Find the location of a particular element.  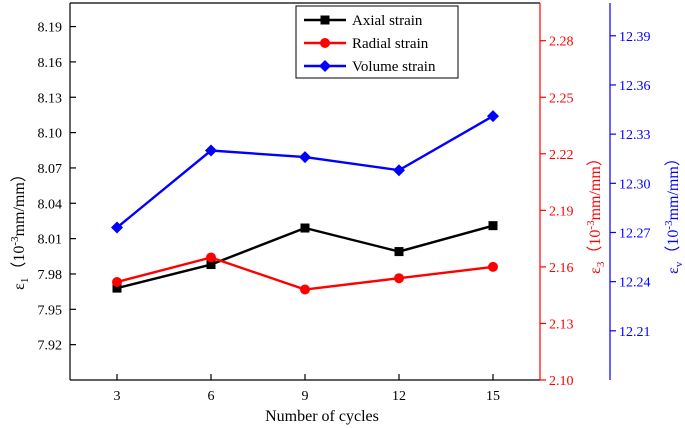

radial-strain-y-axis: 2.10 2.13 2.16 2.19 2.22 2.25 2.28 is located at coordinates (556, 196).